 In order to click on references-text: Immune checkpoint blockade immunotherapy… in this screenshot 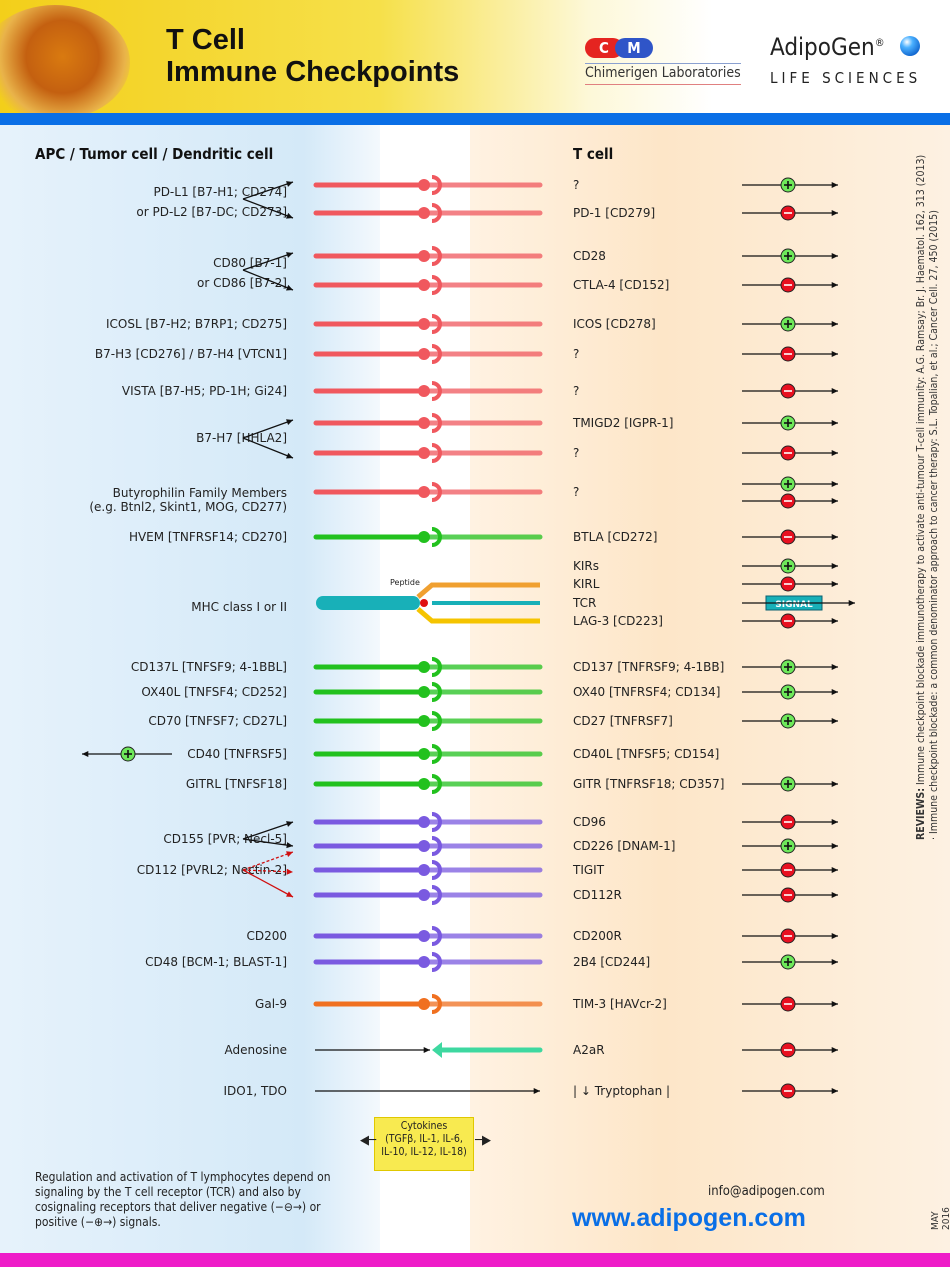, I will do `click(927, 497)`.